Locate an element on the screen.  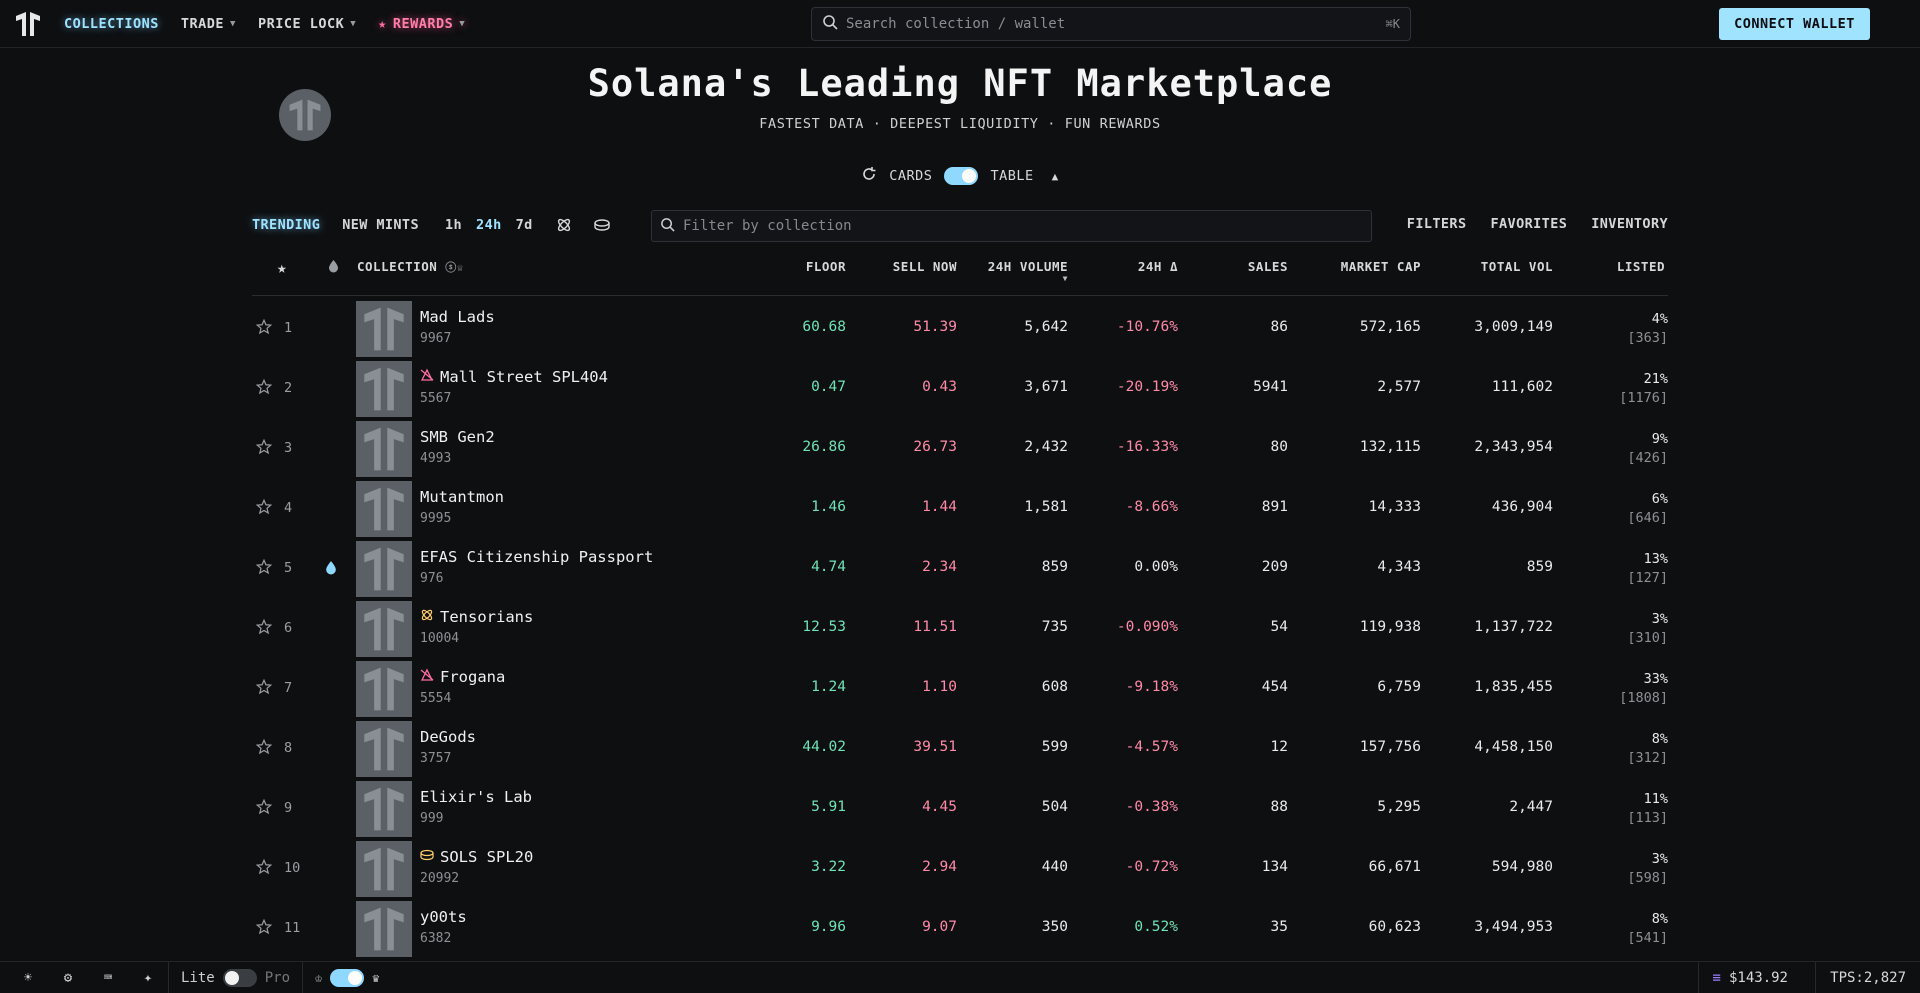
collection-name: DeGods is located at coordinates (448, 737).